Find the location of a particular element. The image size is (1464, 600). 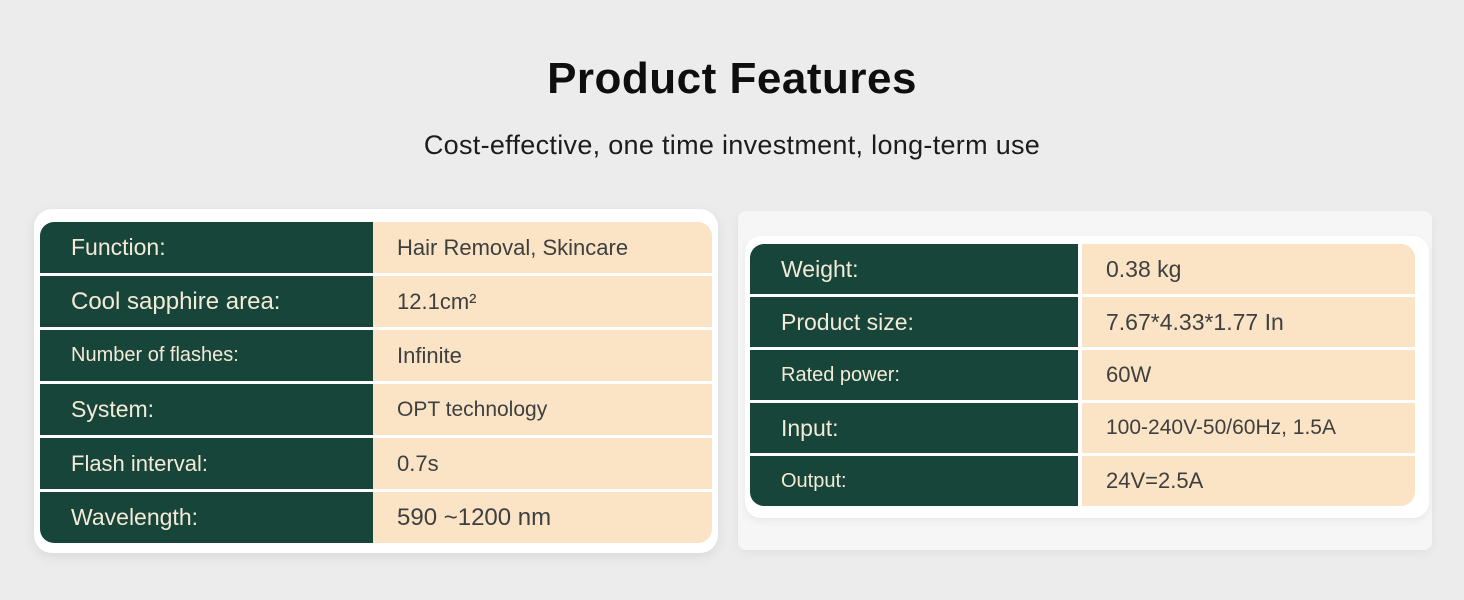

spec-label-cell: Number of flashes: is located at coordinates (206, 355).